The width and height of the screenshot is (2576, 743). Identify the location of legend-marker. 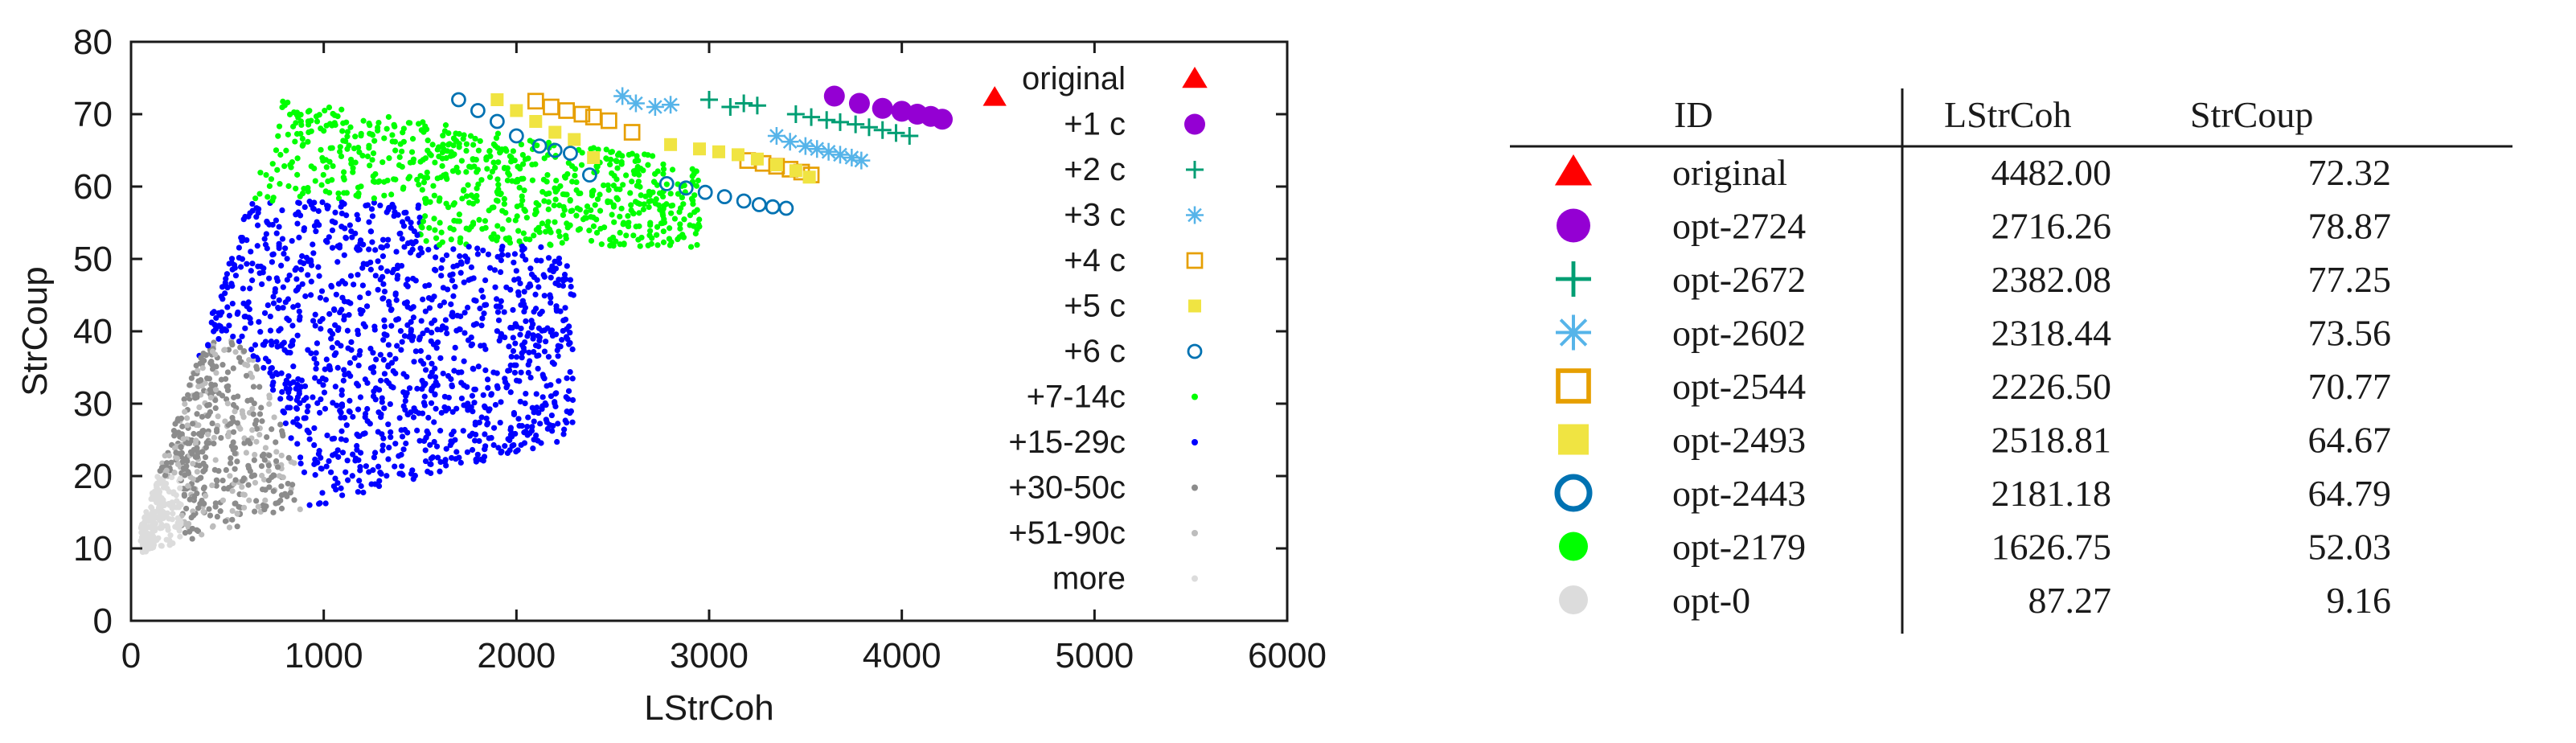
(1195, 260).